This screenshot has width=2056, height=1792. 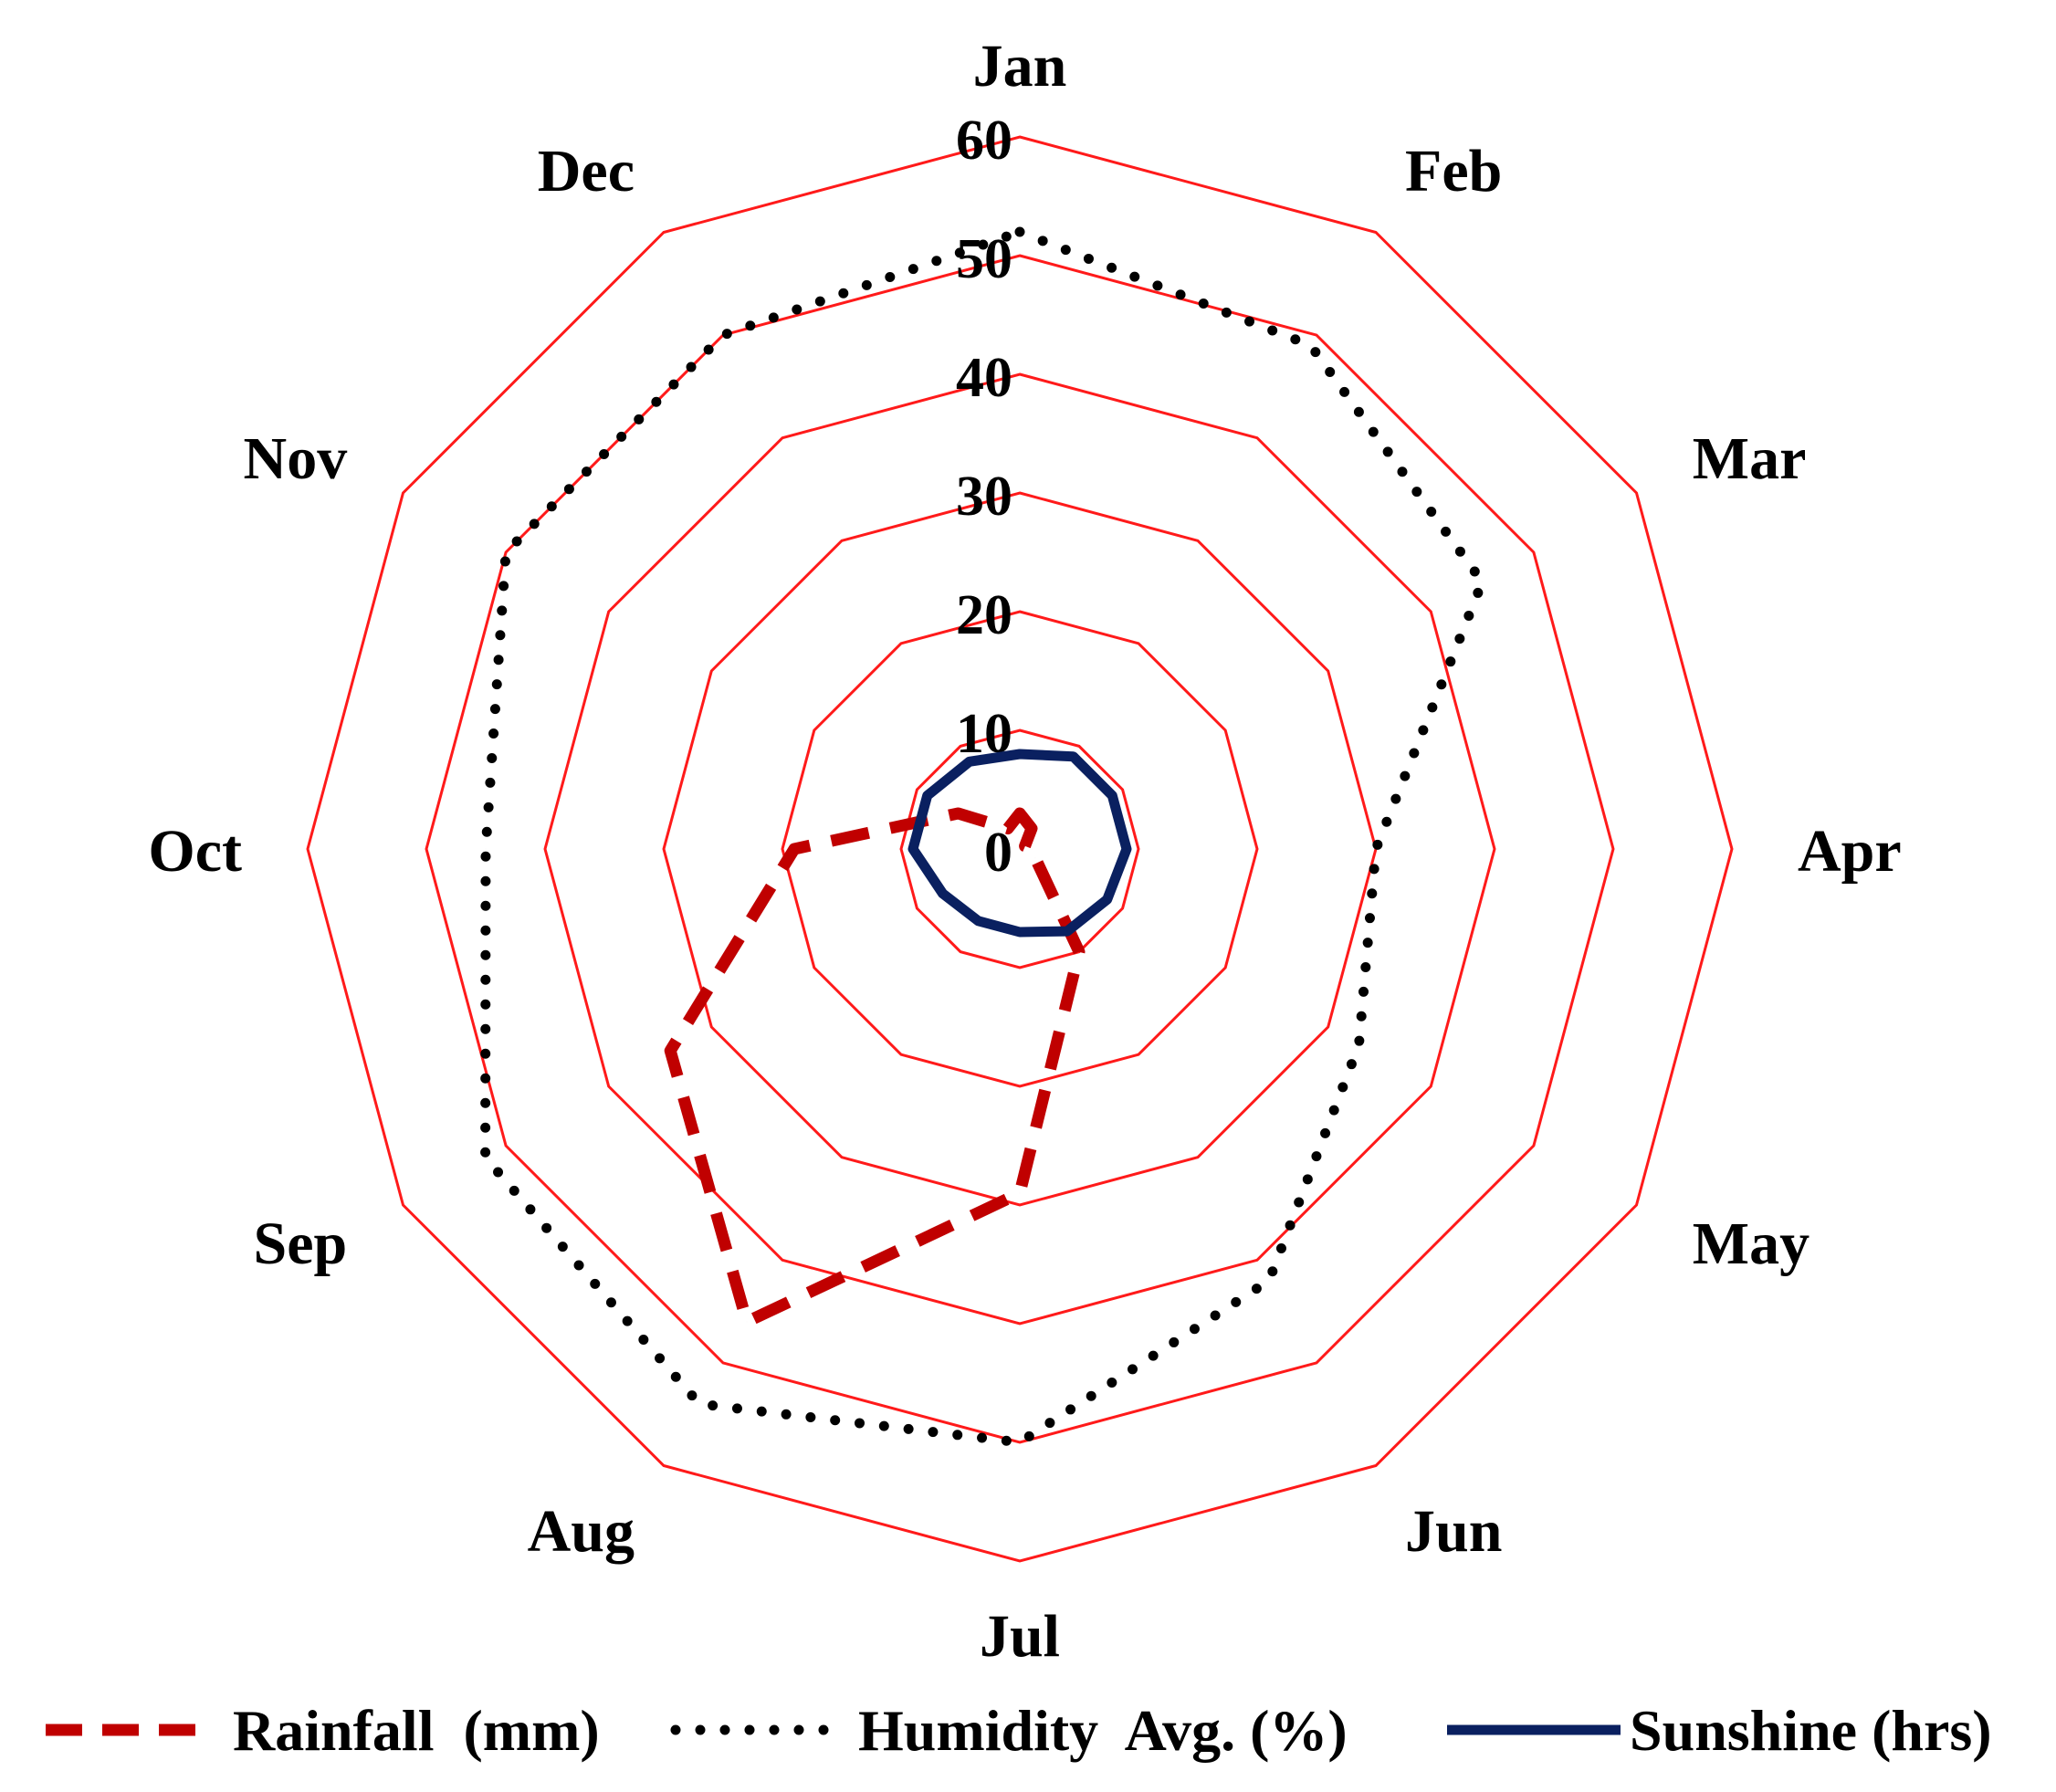 What do you see at coordinates (1453, 1531) in the screenshot?
I see `category-label: Jun` at bounding box center [1453, 1531].